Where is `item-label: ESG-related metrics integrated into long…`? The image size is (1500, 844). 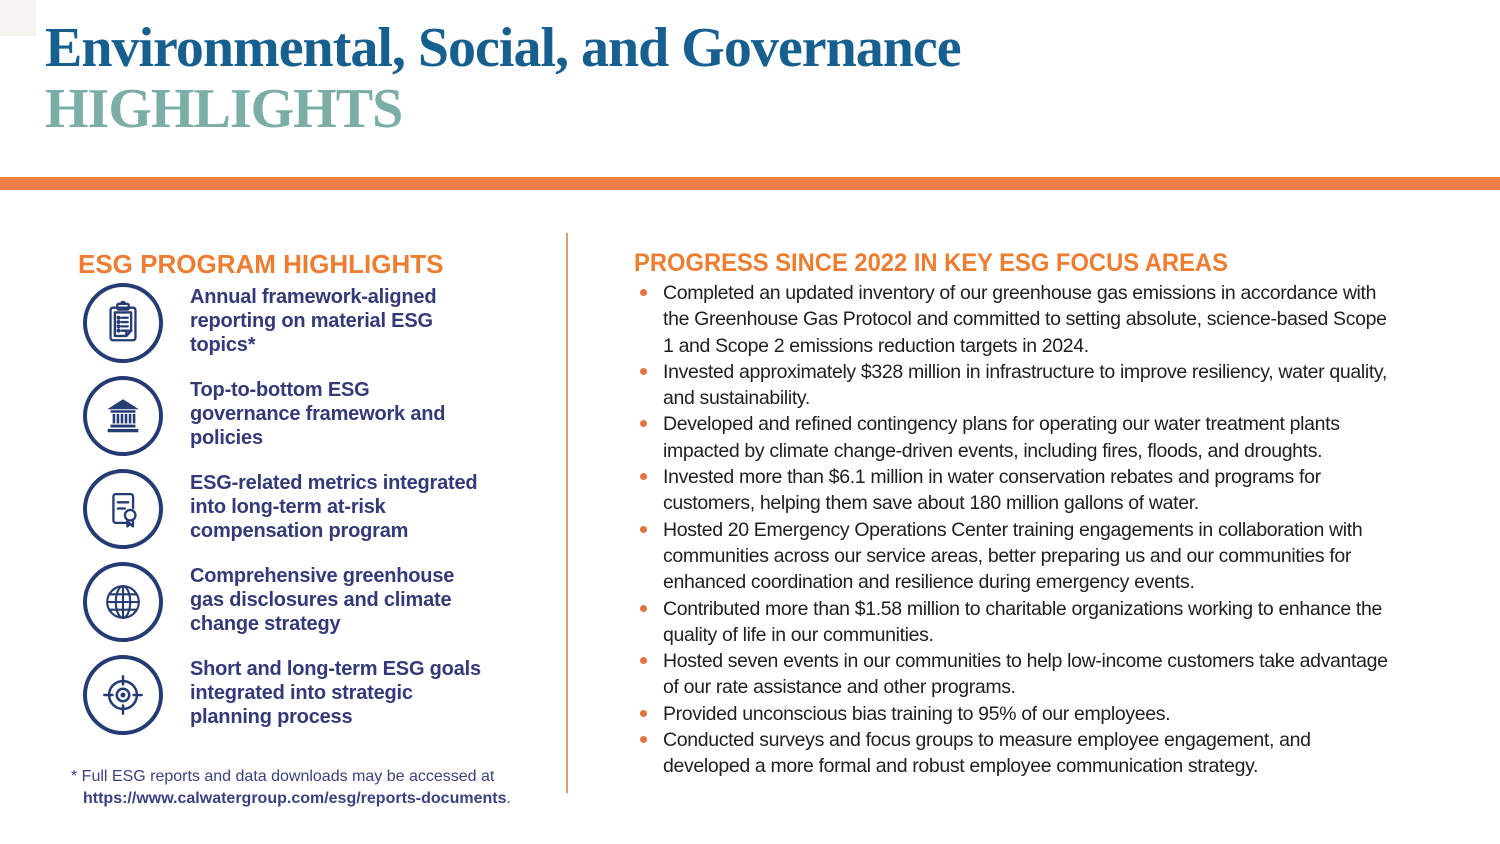
item-label: ESG-related metrics integrated into long… is located at coordinates (334, 507).